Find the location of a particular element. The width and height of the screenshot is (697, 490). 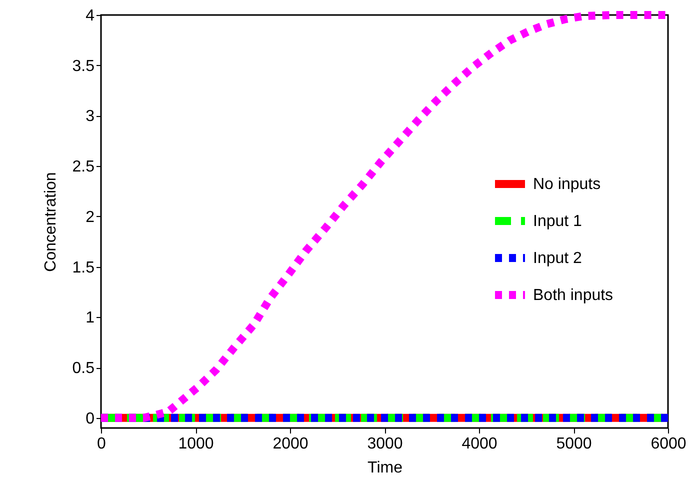

x-tick-label: 3000 is located at coordinates (385, 444).